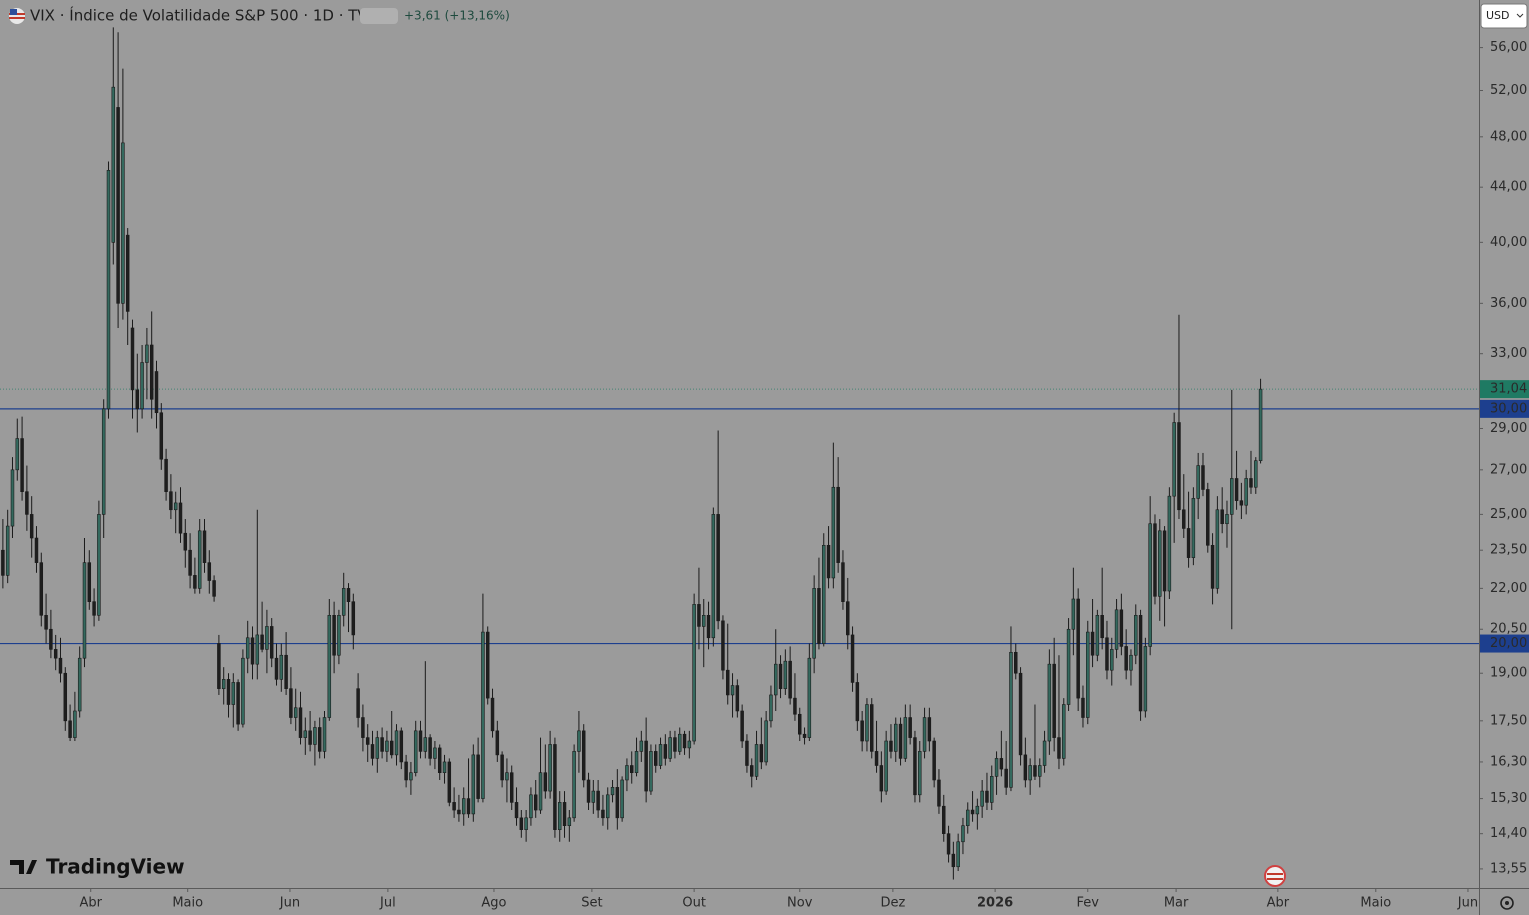 This screenshot has height=915, width=1529. Describe the element at coordinates (1508, 389) in the screenshot. I see `last-price-label: 31,04` at that location.